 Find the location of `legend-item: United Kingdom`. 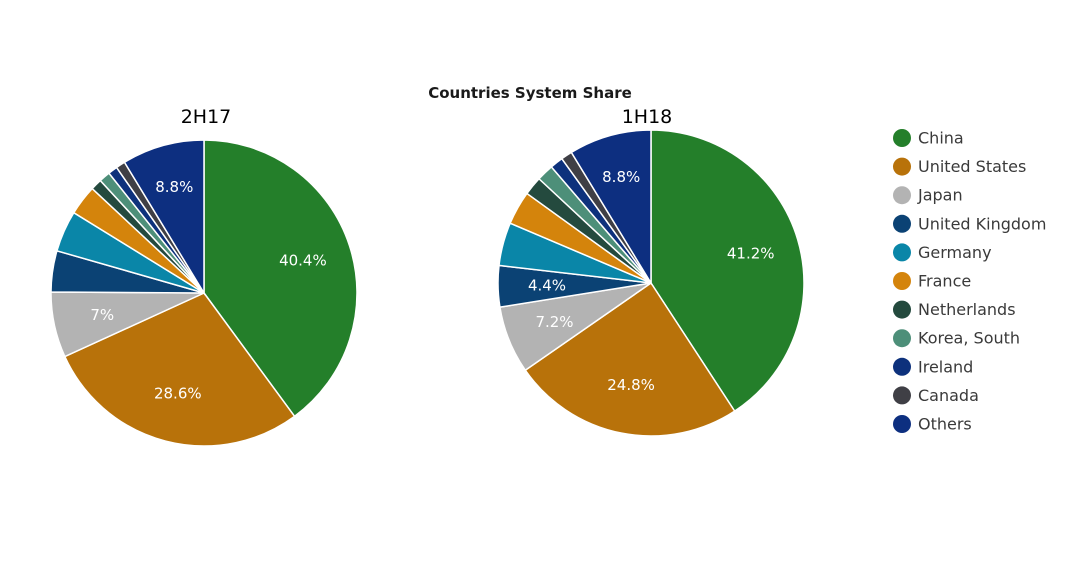

legend-item: United Kingdom is located at coordinates (969, 223).